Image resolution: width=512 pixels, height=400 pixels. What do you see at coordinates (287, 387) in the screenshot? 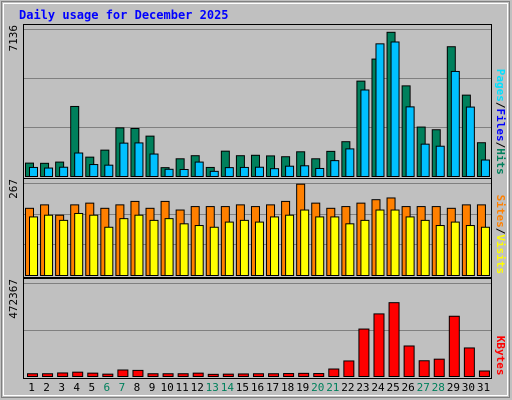
I see `x-label-day-18: 18` at bounding box center [287, 387].